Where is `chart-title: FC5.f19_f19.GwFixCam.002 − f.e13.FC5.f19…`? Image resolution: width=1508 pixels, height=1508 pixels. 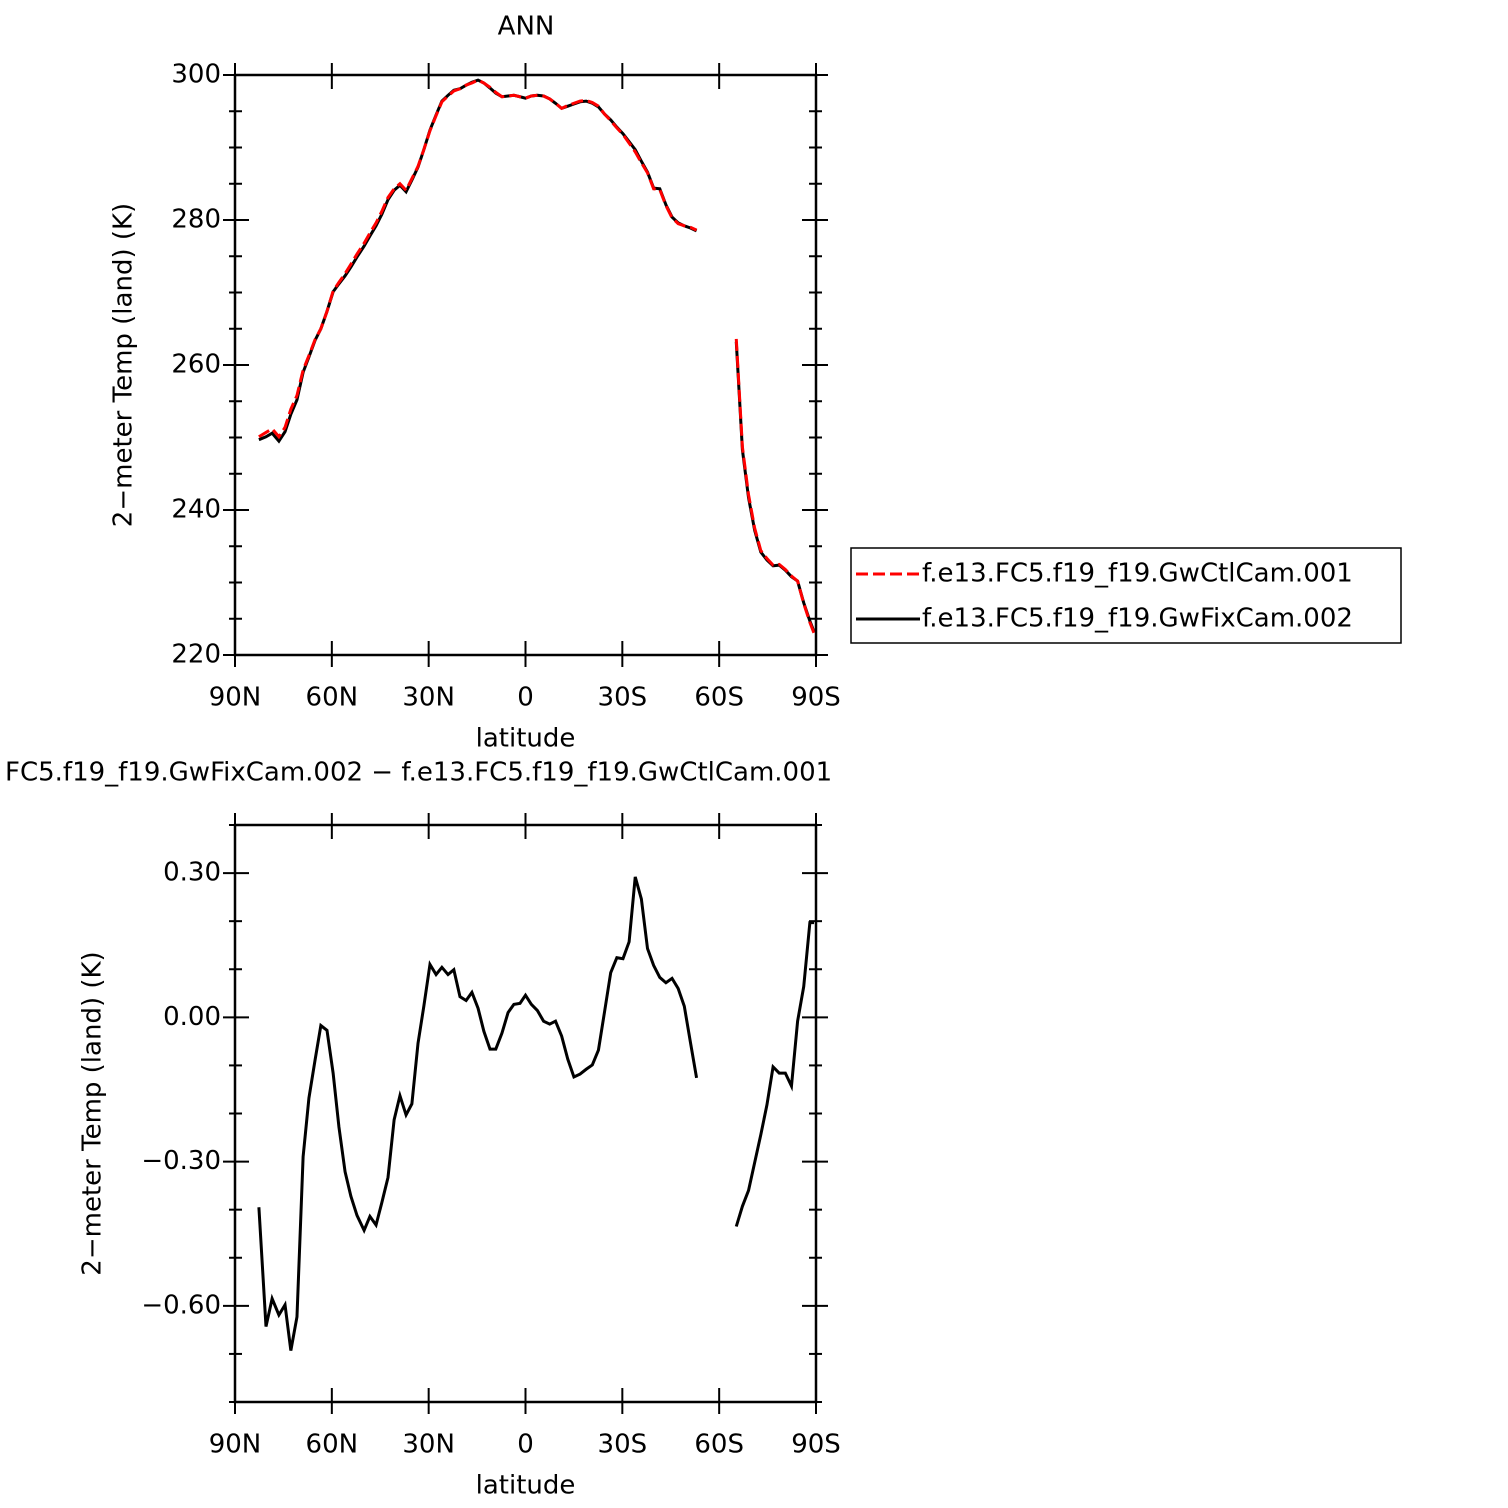 chart-title: FC5.f19_f19.GwFixCam.002 − f.e13.FC5.f19… is located at coordinates (418, 773).